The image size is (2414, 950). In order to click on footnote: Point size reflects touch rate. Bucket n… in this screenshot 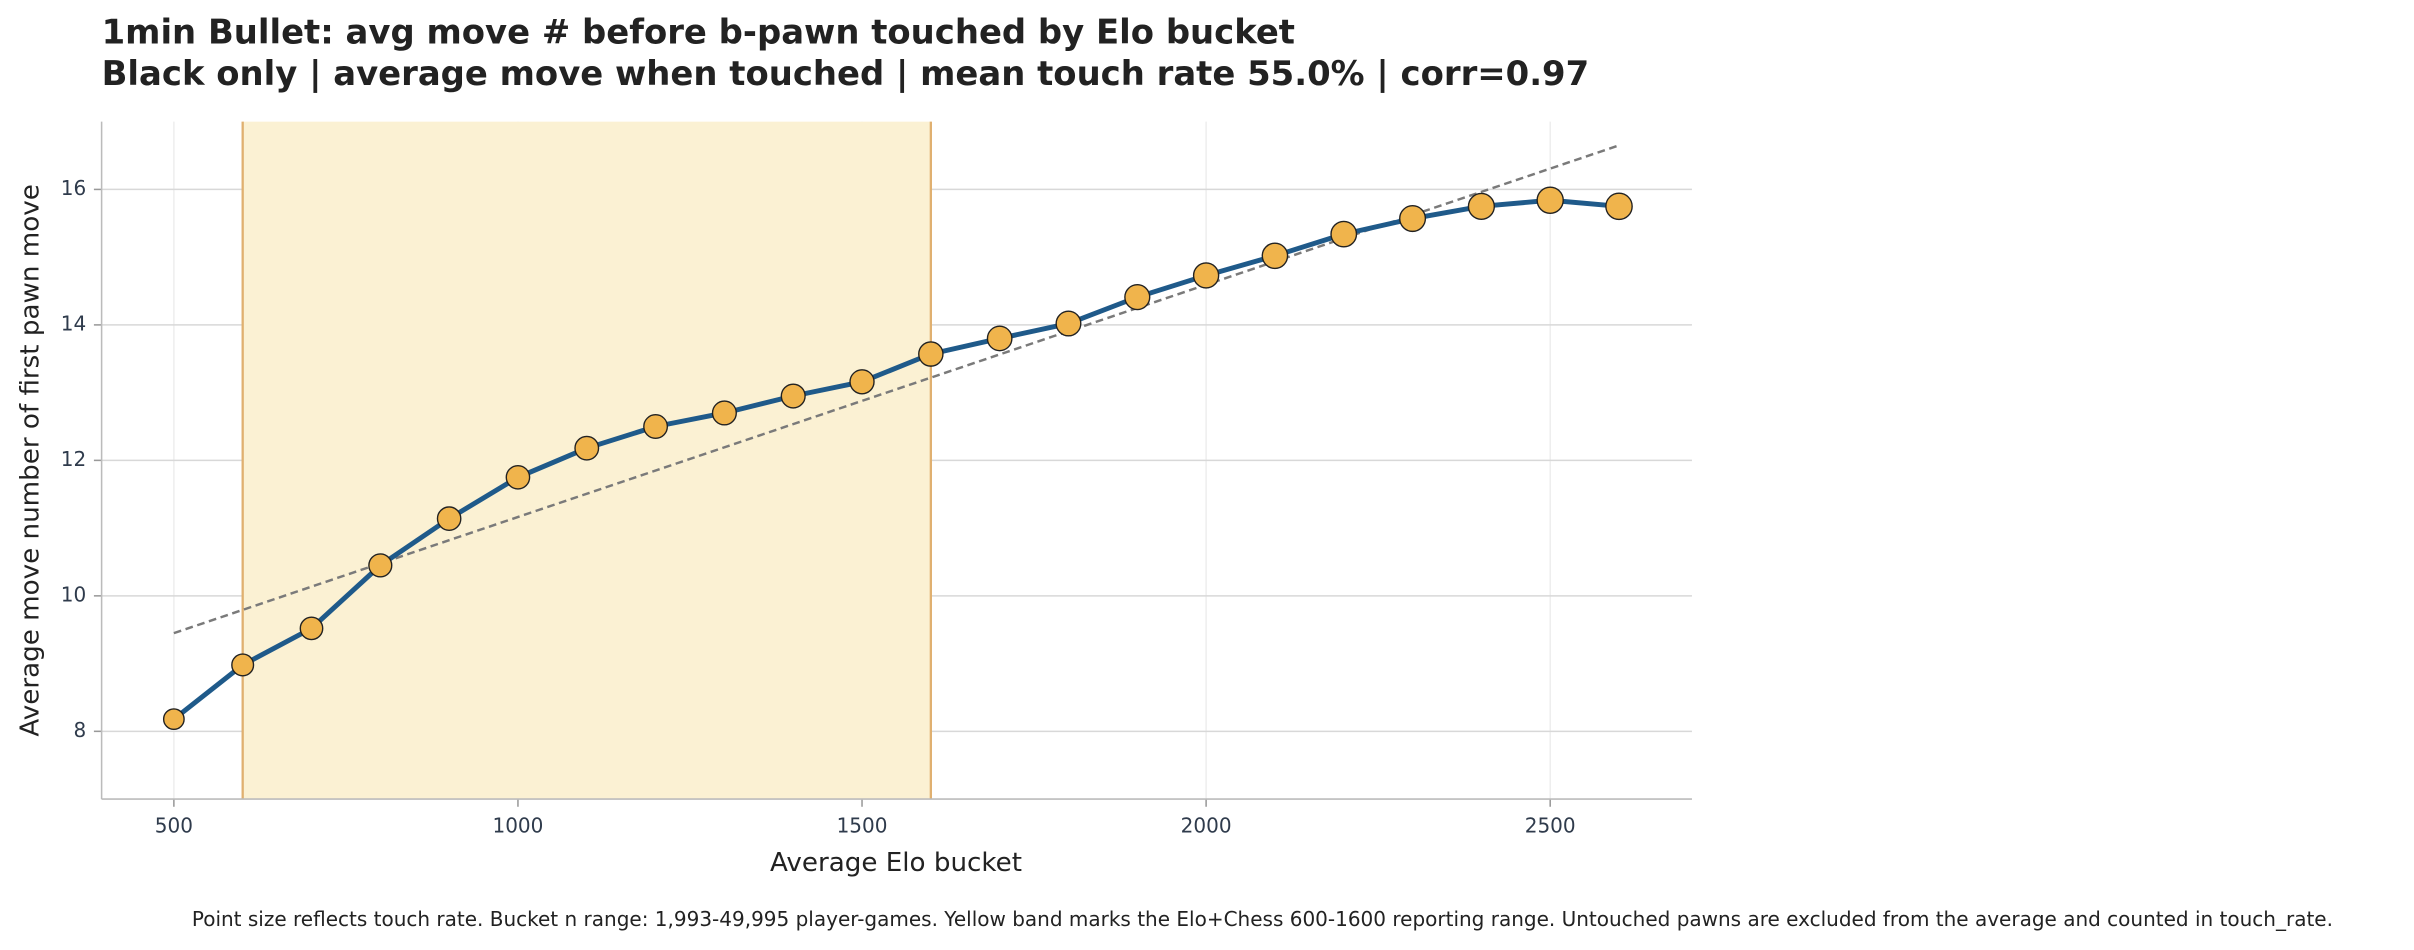, I will do `click(1262, 919)`.